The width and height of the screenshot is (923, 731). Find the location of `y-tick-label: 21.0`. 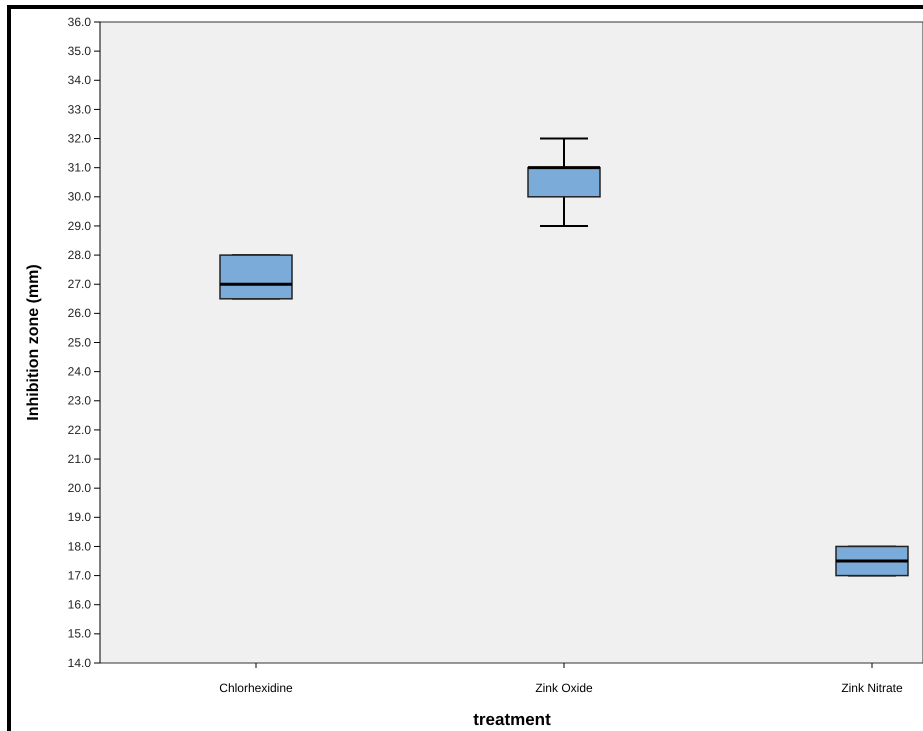

y-tick-label: 21.0 is located at coordinates (80, 459).